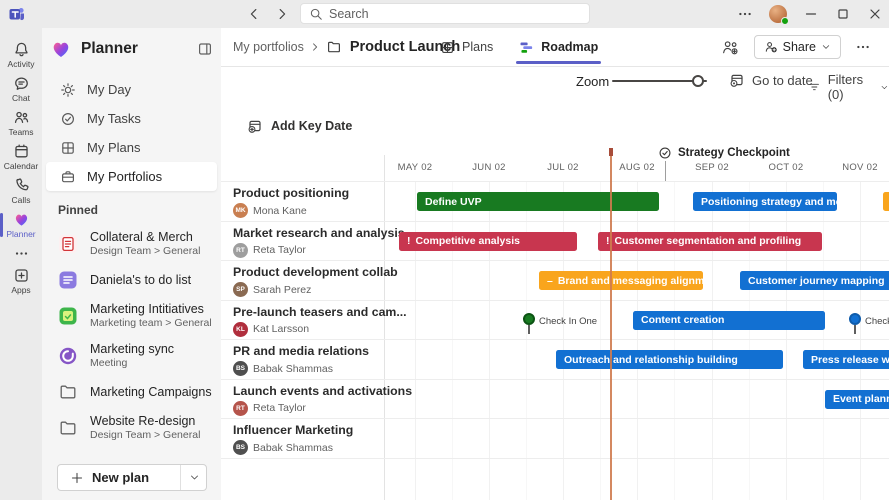 The height and width of the screenshot is (500, 889). I want to click on sidebar-item-my-day: My Day, so click(131, 89).